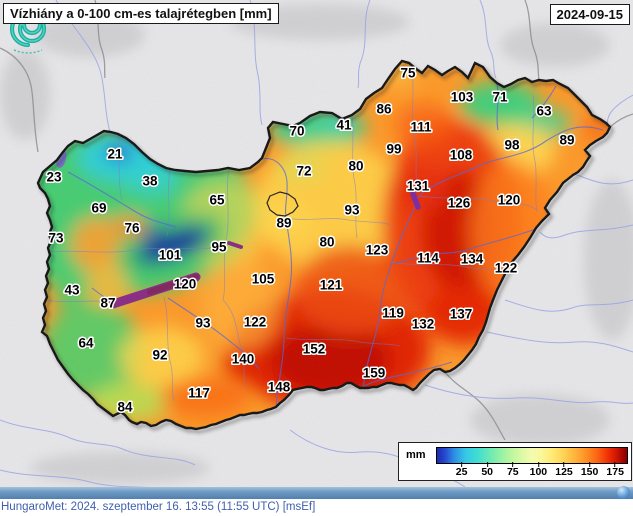 The height and width of the screenshot is (516, 633). What do you see at coordinates (132, 228) in the screenshot?
I see `map-value-label: 76` at bounding box center [132, 228].